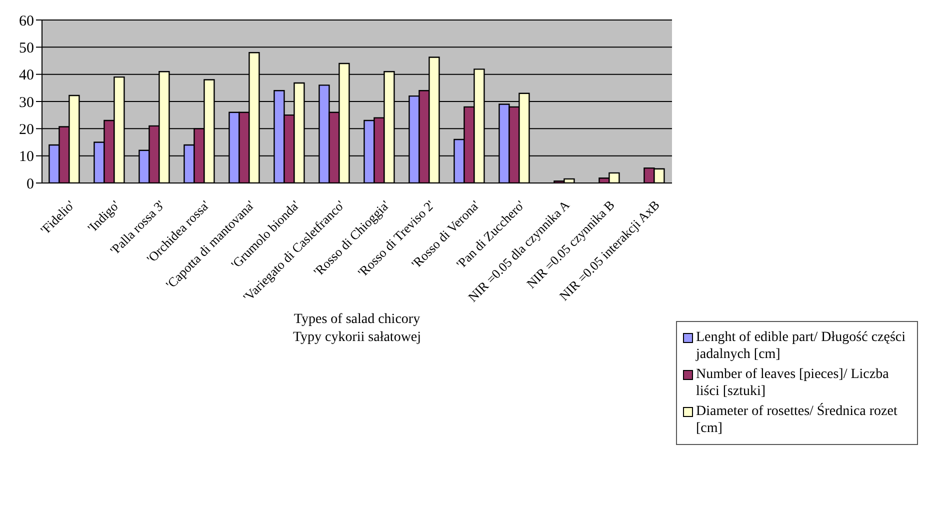  What do you see at coordinates (26, 130) in the screenshot?
I see `y-tick-label: 20` at bounding box center [26, 130].